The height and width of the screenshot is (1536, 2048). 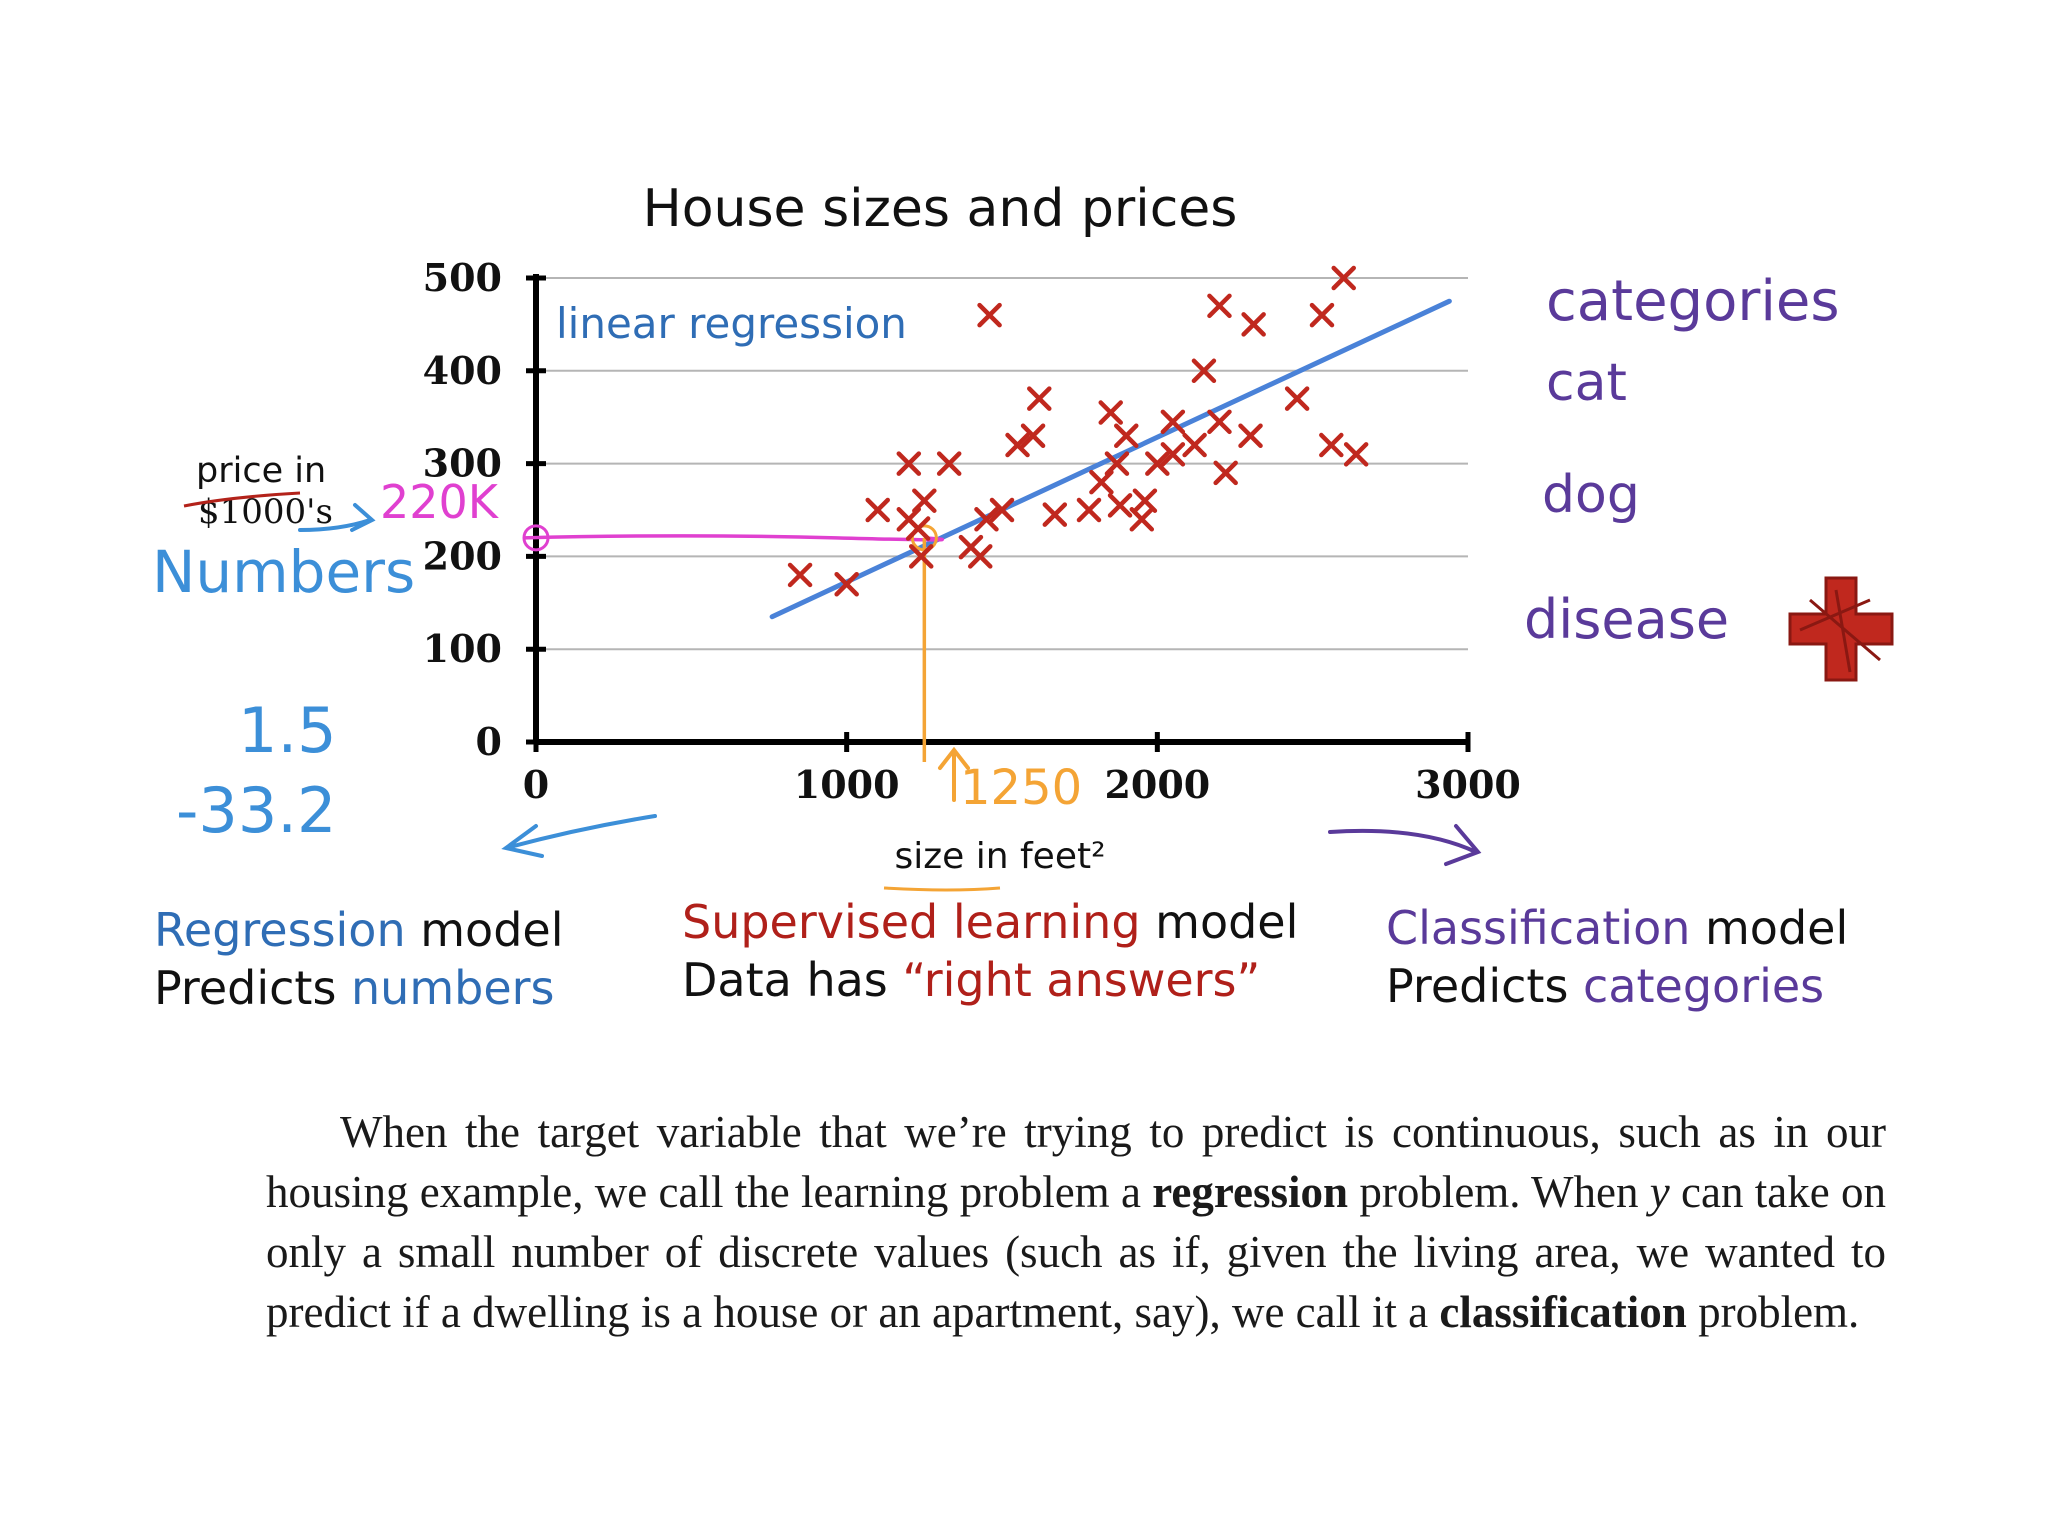 I want to click on linear-regression-label: linear regression, so click(x=731, y=323).